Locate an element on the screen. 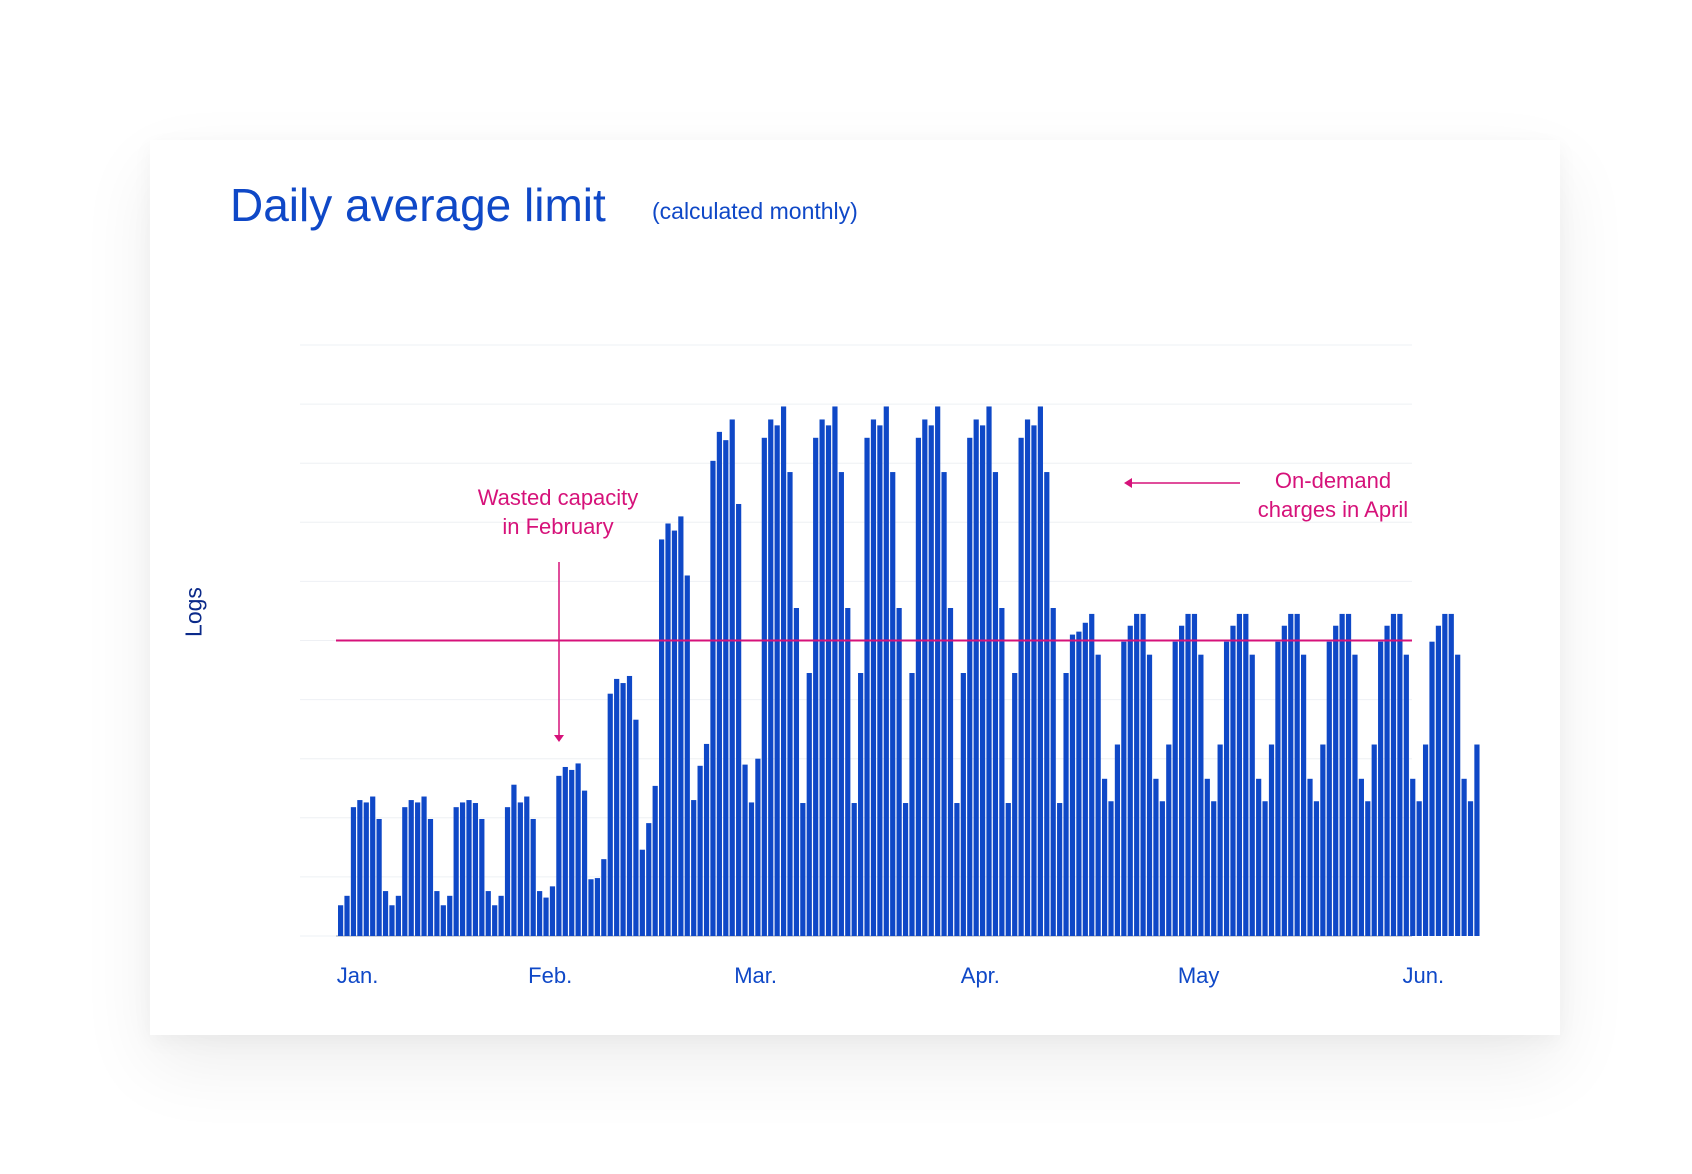 This screenshot has height=1174, width=1692. annotation-line: On-demand is located at coordinates (1333, 480).